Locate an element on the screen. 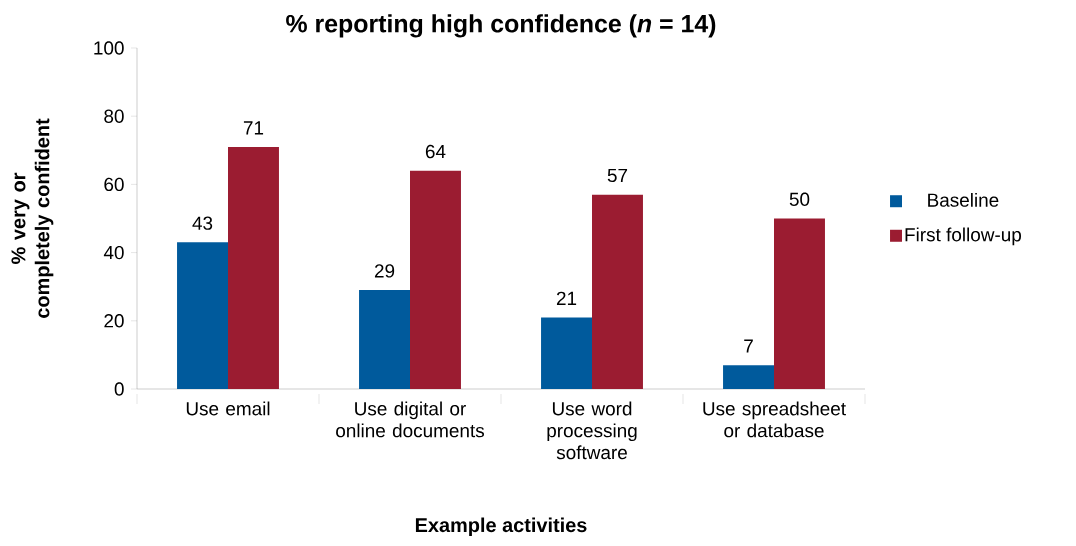 The width and height of the screenshot is (1076, 546). y-tick-label: 40 is located at coordinates (113, 252).